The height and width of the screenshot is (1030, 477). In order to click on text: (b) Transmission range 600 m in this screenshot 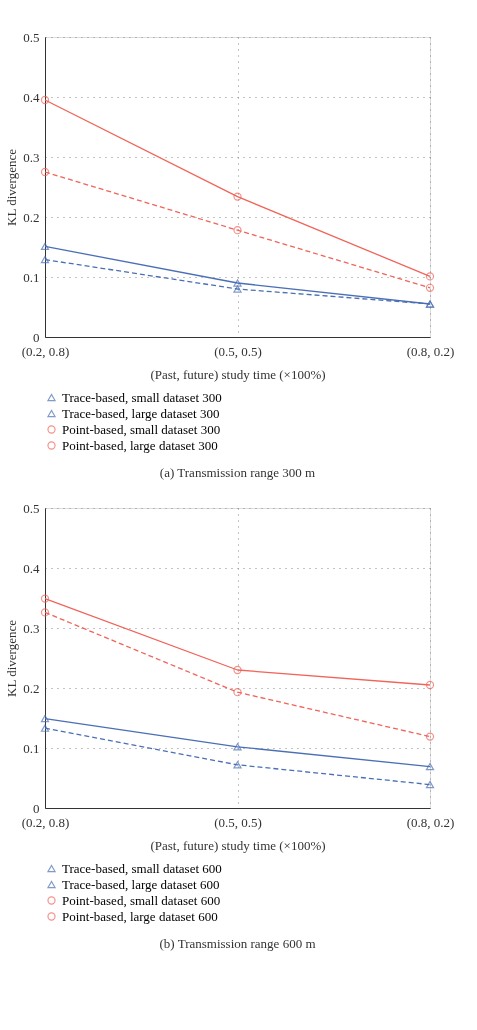, I will do `click(237, 943)`.